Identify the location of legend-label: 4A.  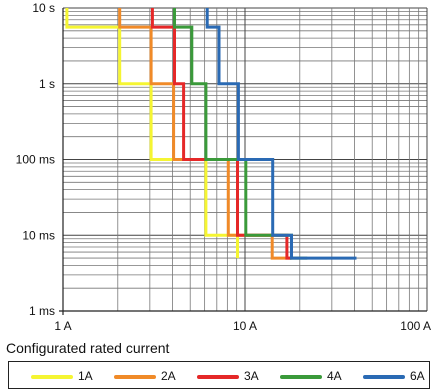
(334, 376).